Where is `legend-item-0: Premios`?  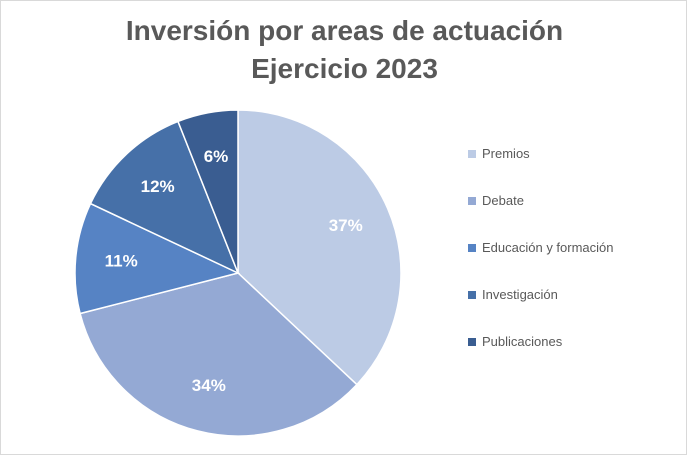
legend-item-0: Premios is located at coordinates (499, 154).